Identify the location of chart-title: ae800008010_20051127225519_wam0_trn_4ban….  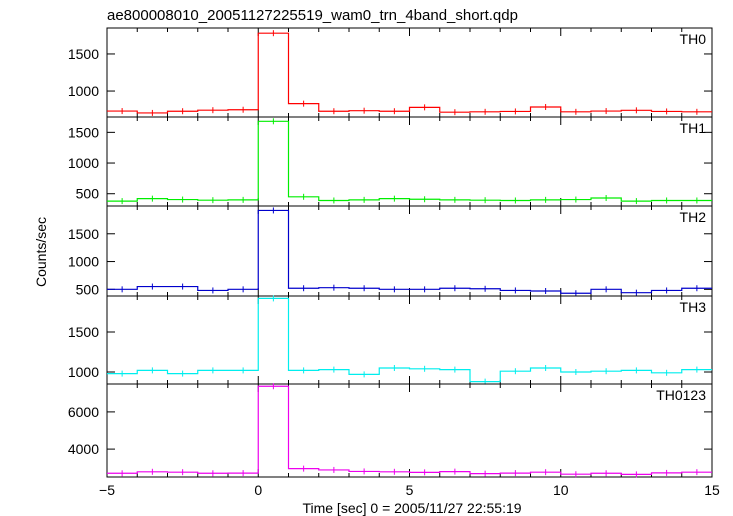
(312, 15).